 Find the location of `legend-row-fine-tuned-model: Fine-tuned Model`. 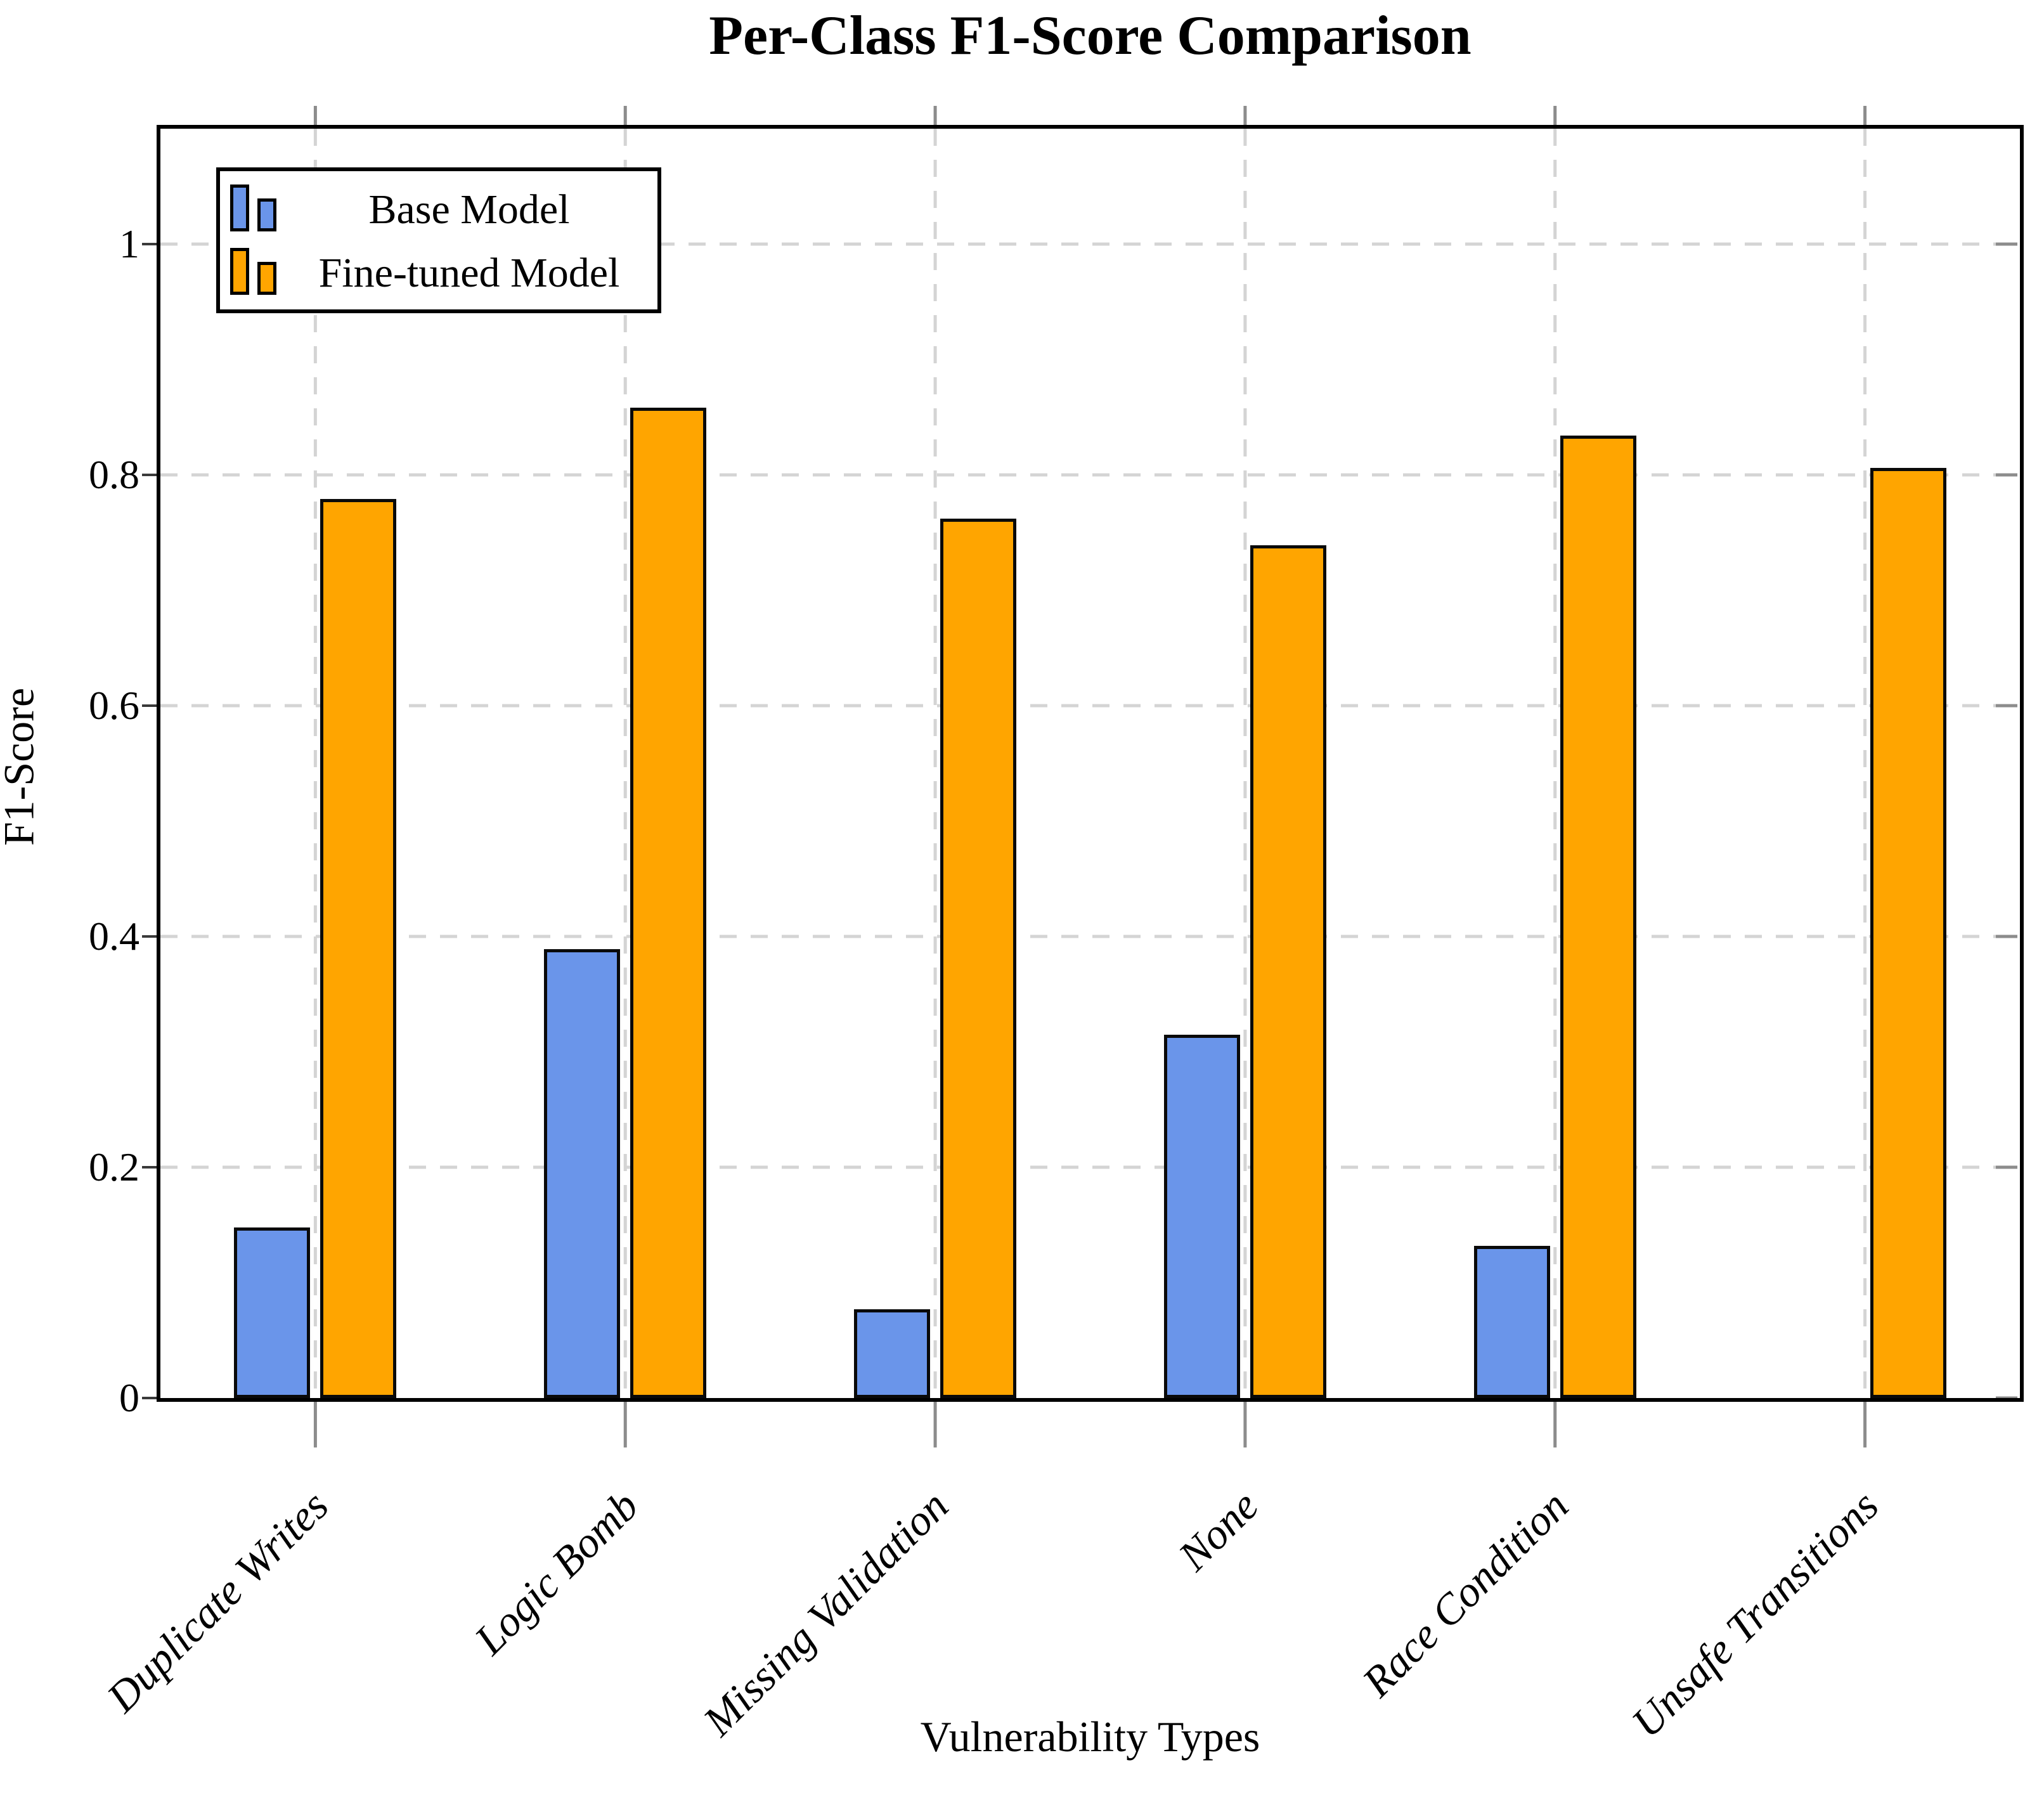

legend-row-fine-tuned-model: Fine-tuned Model is located at coordinates (441, 270).